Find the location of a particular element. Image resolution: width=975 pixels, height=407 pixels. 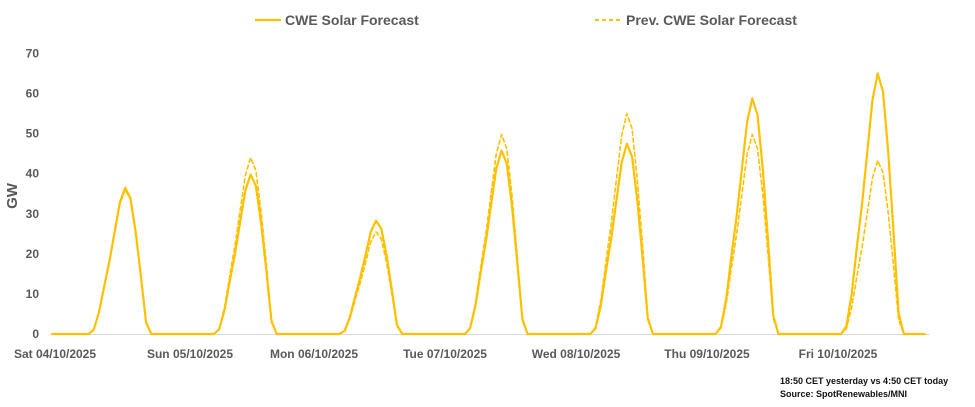

y-axis-ticks: 0 10 20 30 40 50 60 70 is located at coordinates (33, 194).